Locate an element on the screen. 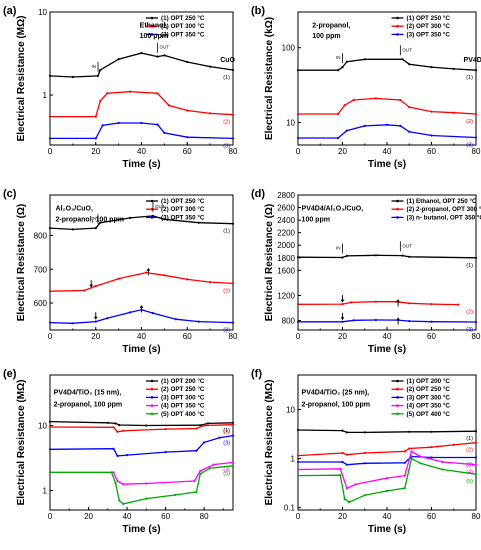 The height and width of the screenshot is (550, 481). annotation: CuO is located at coordinates (227, 60).